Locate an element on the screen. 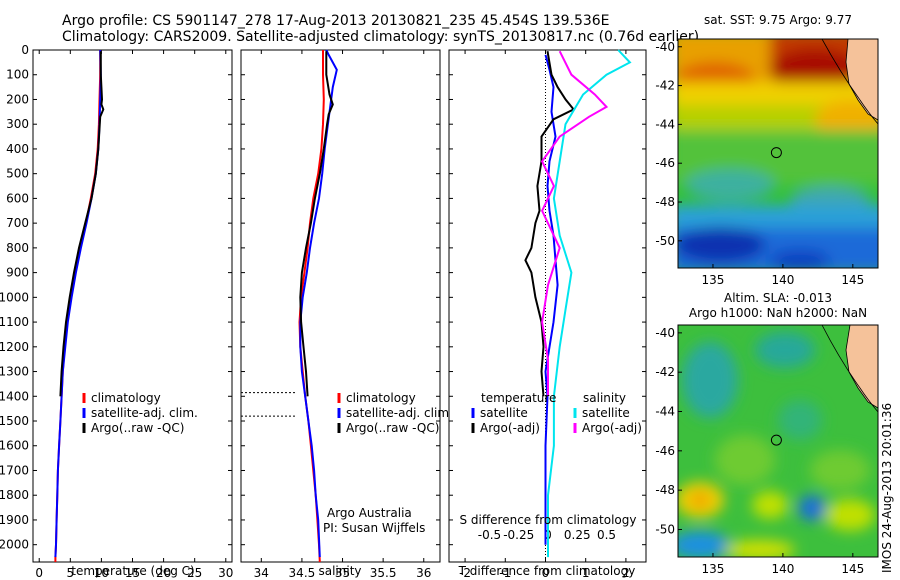 The width and height of the screenshot is (900, 580). sla-argo-position-marker is located at coordinates (776, 440).